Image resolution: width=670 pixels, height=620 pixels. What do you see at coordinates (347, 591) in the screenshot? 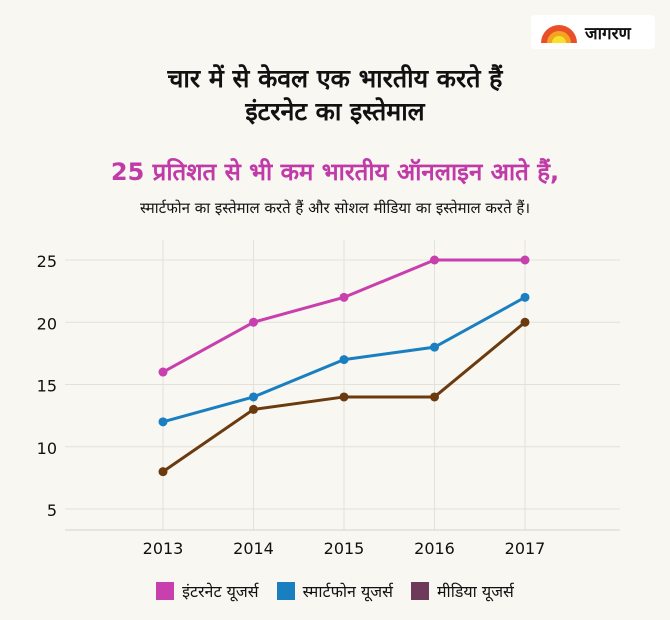
I see `legend-label: स्मार्टफोन यूजर्स` at bounding box center [347, 591].